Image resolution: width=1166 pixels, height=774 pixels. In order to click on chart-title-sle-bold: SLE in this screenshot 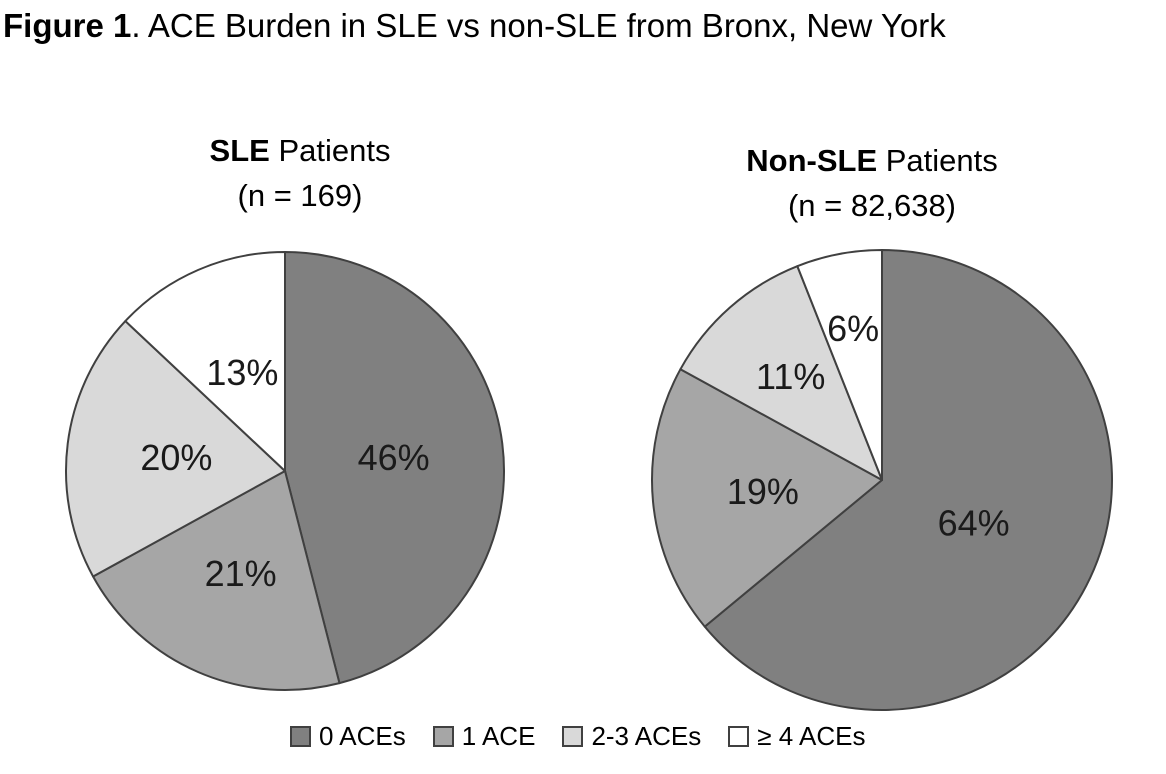, I will do `click(239, 150)`.